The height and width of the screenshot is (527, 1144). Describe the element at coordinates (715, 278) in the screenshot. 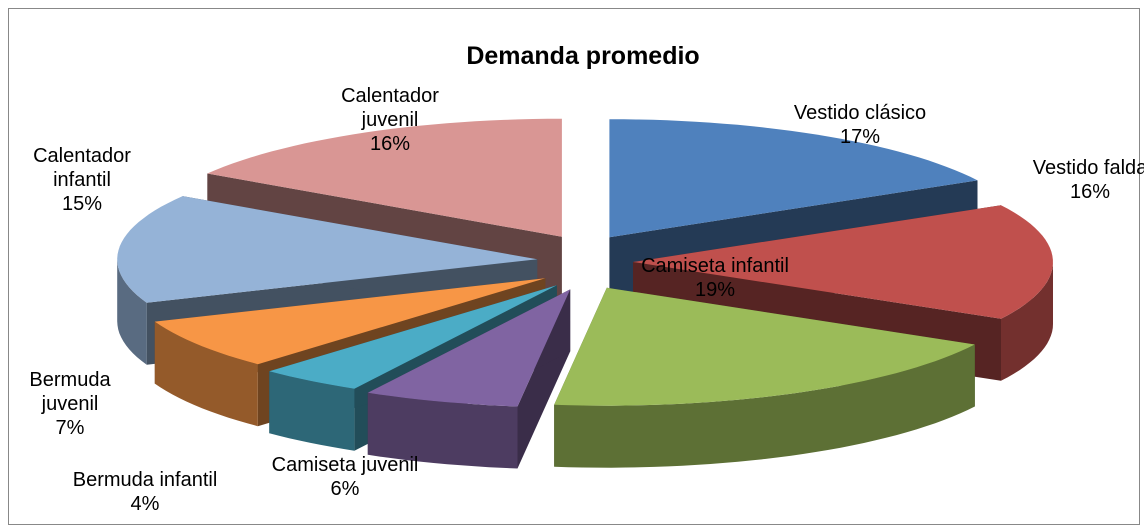

I see `data-label: Camiseta infantil 19%` at that location.